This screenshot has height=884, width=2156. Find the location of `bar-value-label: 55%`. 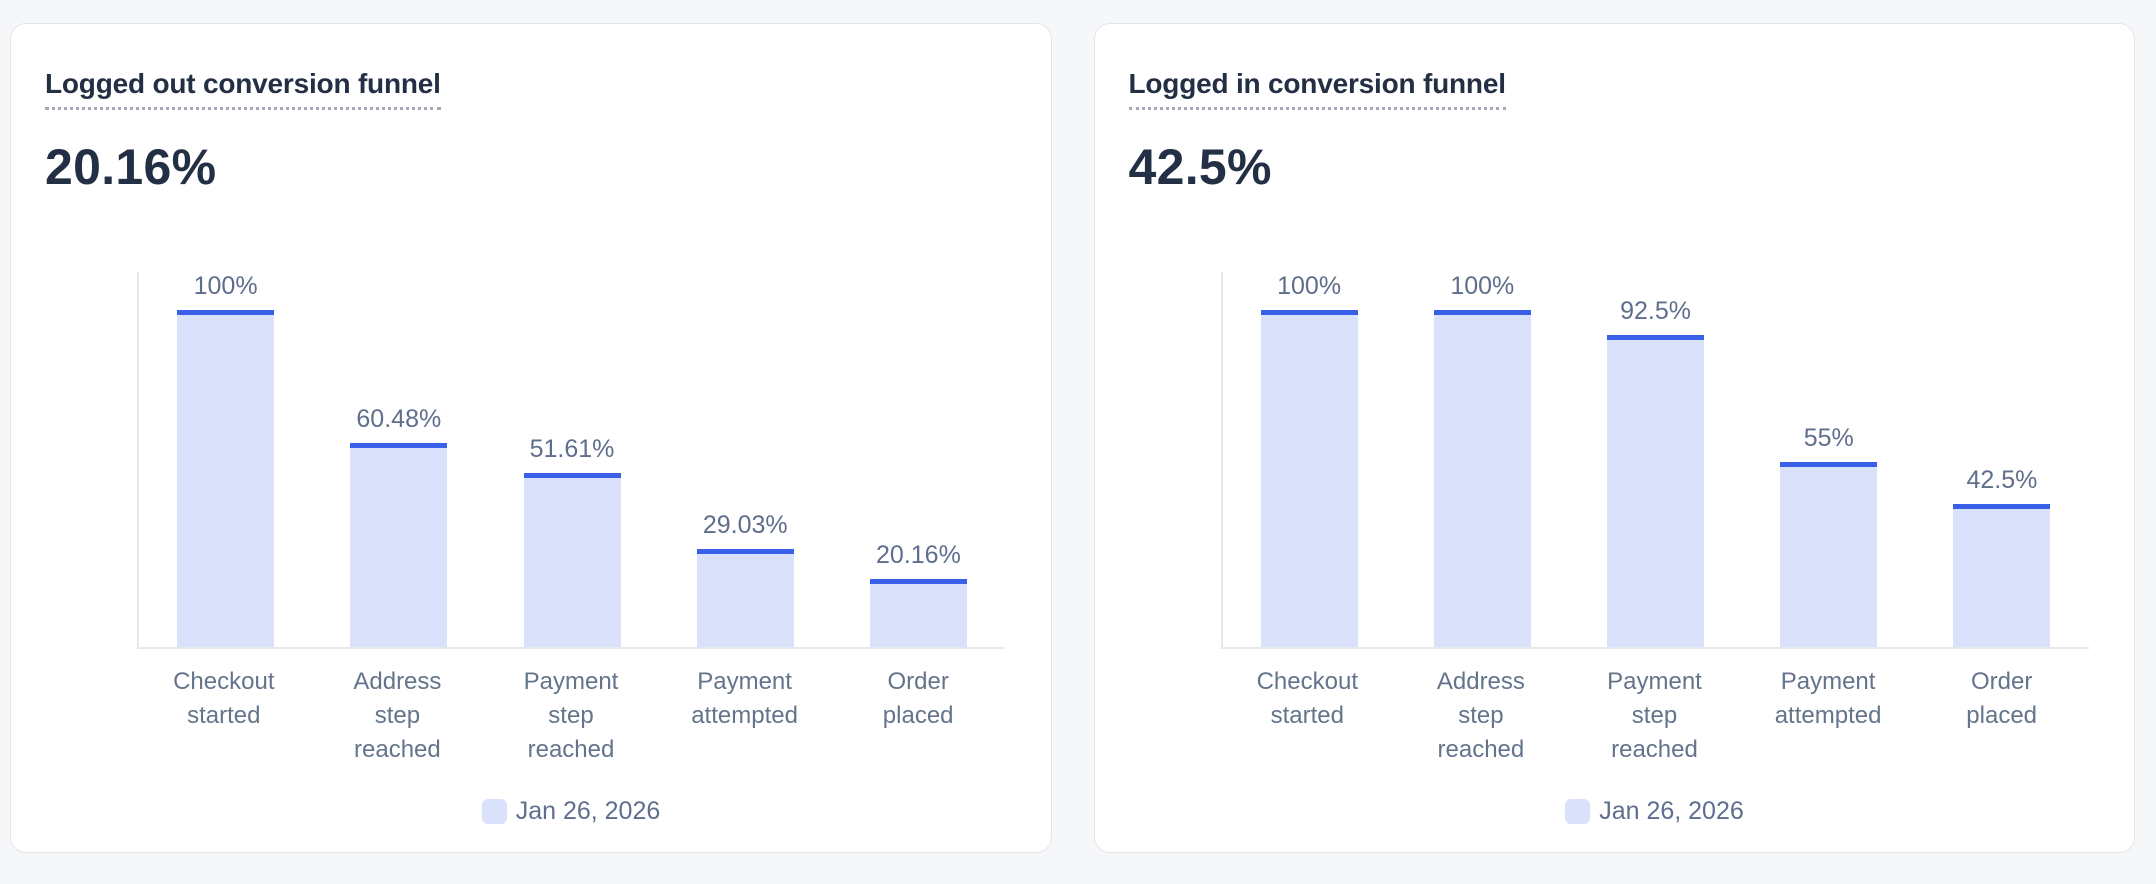

bar-value-label: 55% is located at coordinates (1828, 437).